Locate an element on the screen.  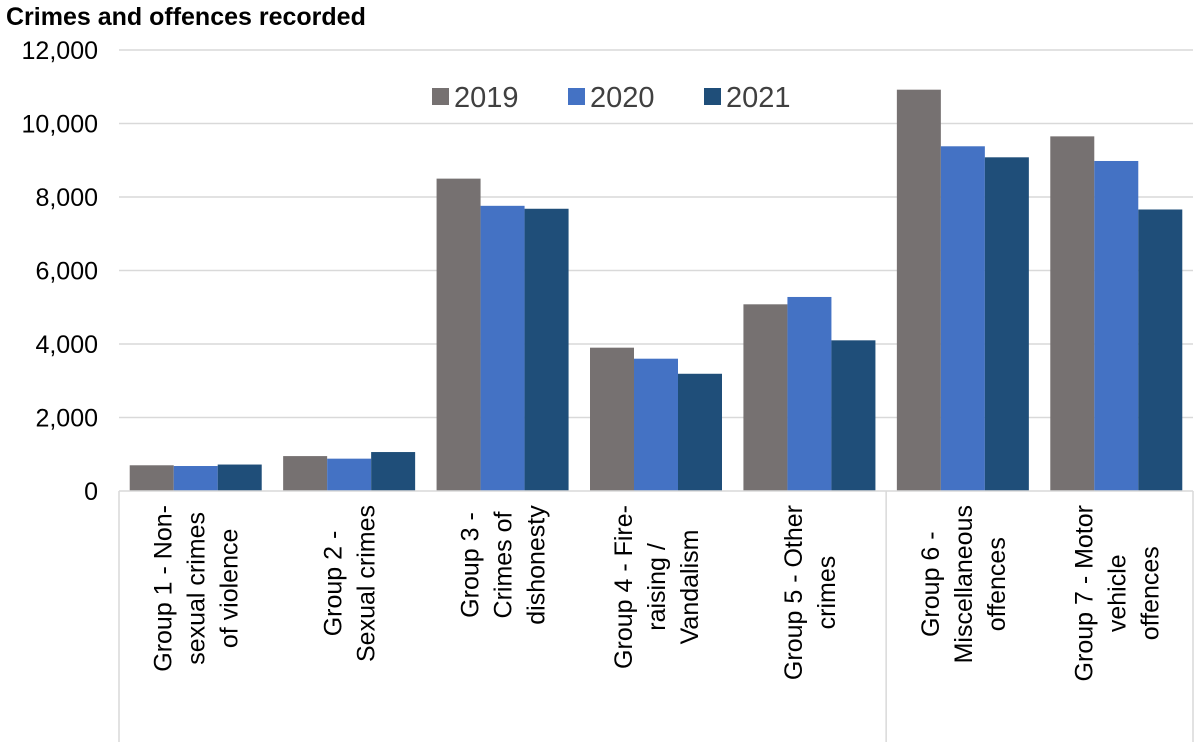
category-label: Group 2 - Sexual crimes is located at coordinates (350, 583).